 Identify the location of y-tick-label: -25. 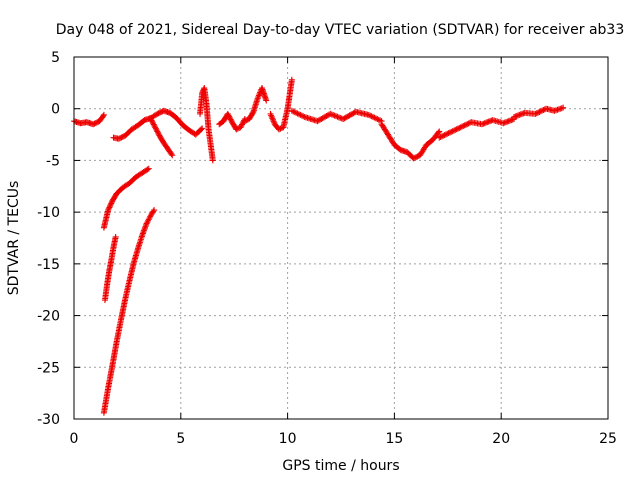
(48, 368).